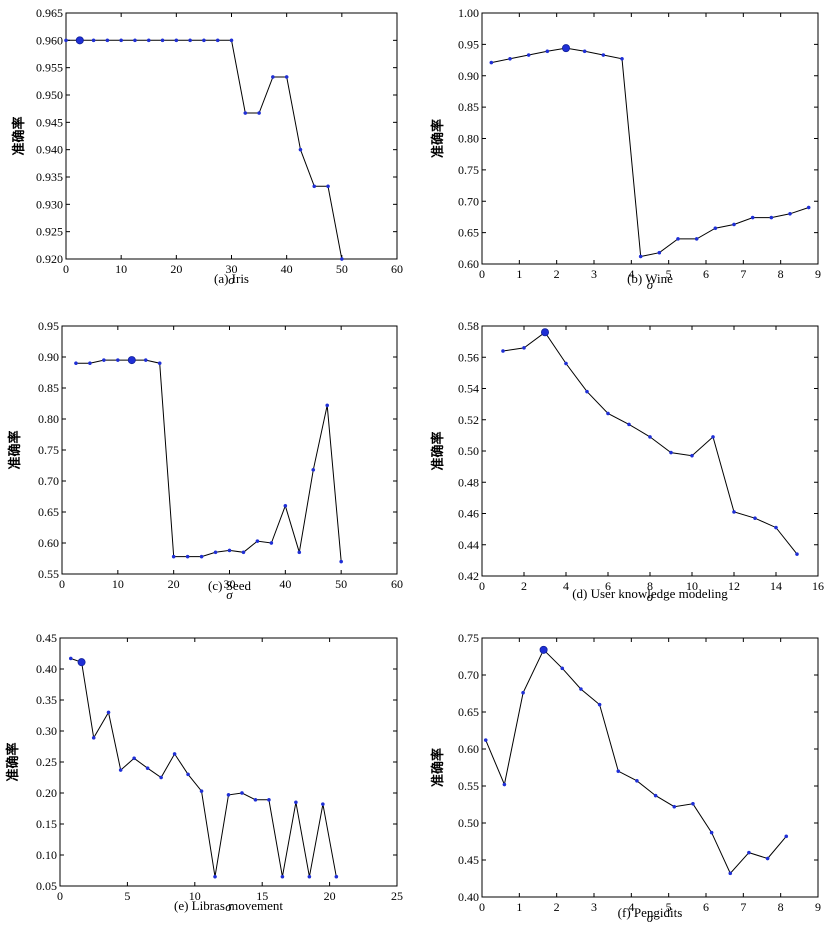 The image size is (838, 950). What do you see at coordinates (468, 576) in the screenshot?
I see `y-tick-label: 0.42` at bounding box center [468, 576].